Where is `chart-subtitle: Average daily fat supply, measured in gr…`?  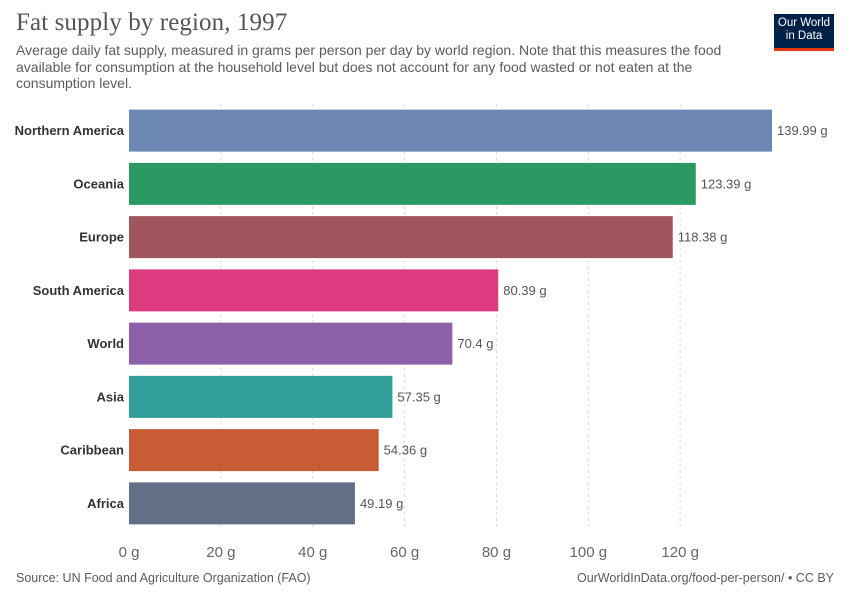
chart-subtitle: Average daily fat supply, measured in gr… is located at coordinates (369, 67).